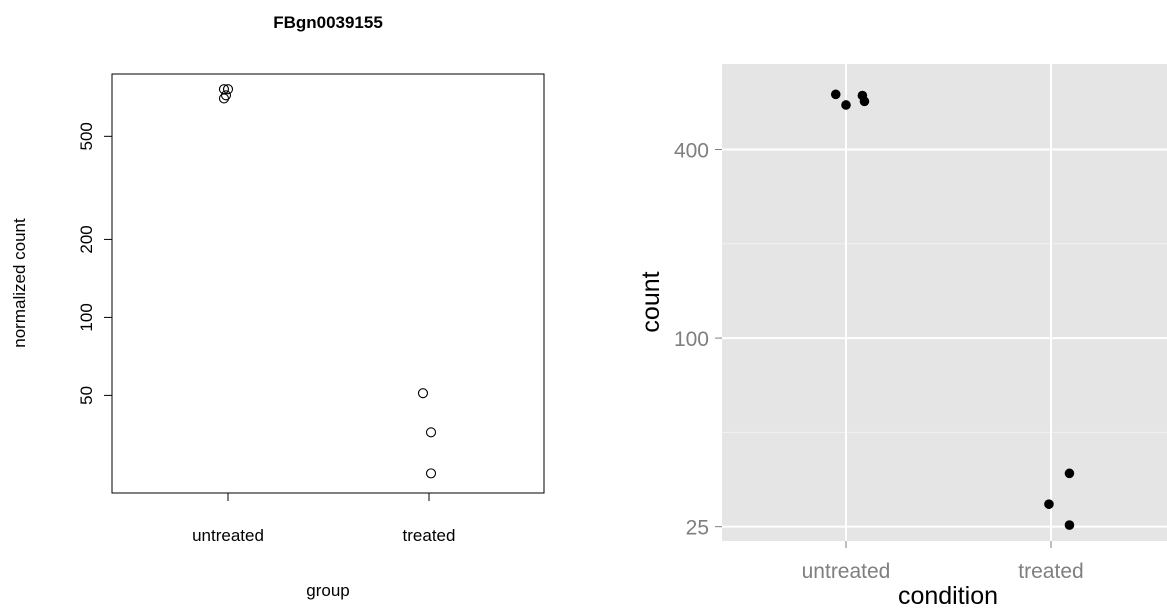 This screenshot has height=609, width=1167. I want to click on left-x-axis: untreated treated, so click(323, 519).